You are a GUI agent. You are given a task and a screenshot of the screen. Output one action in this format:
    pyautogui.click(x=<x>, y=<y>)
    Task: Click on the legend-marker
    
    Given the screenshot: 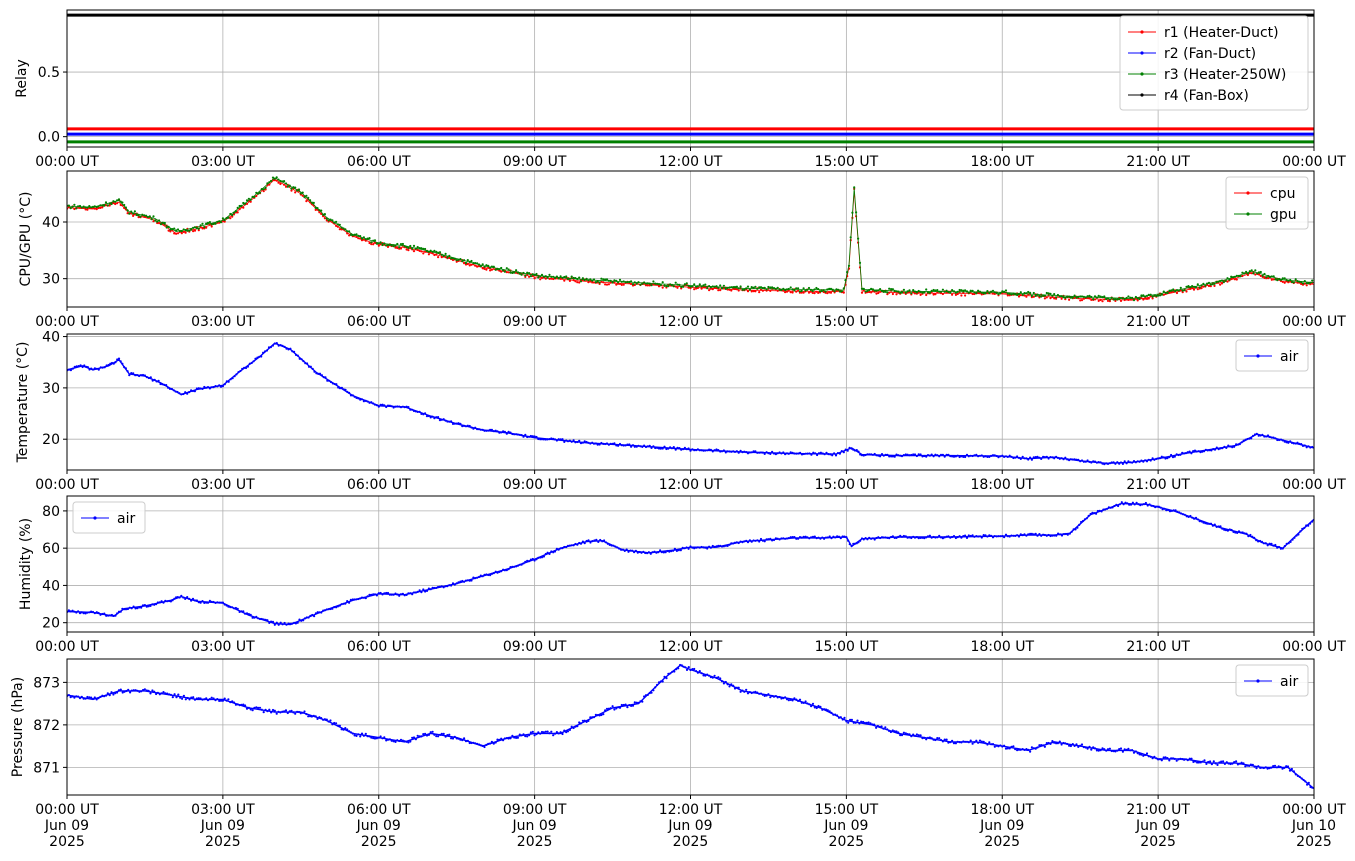 What is the action you would take?
    pyautogui.click(x=1258, y=681)
    